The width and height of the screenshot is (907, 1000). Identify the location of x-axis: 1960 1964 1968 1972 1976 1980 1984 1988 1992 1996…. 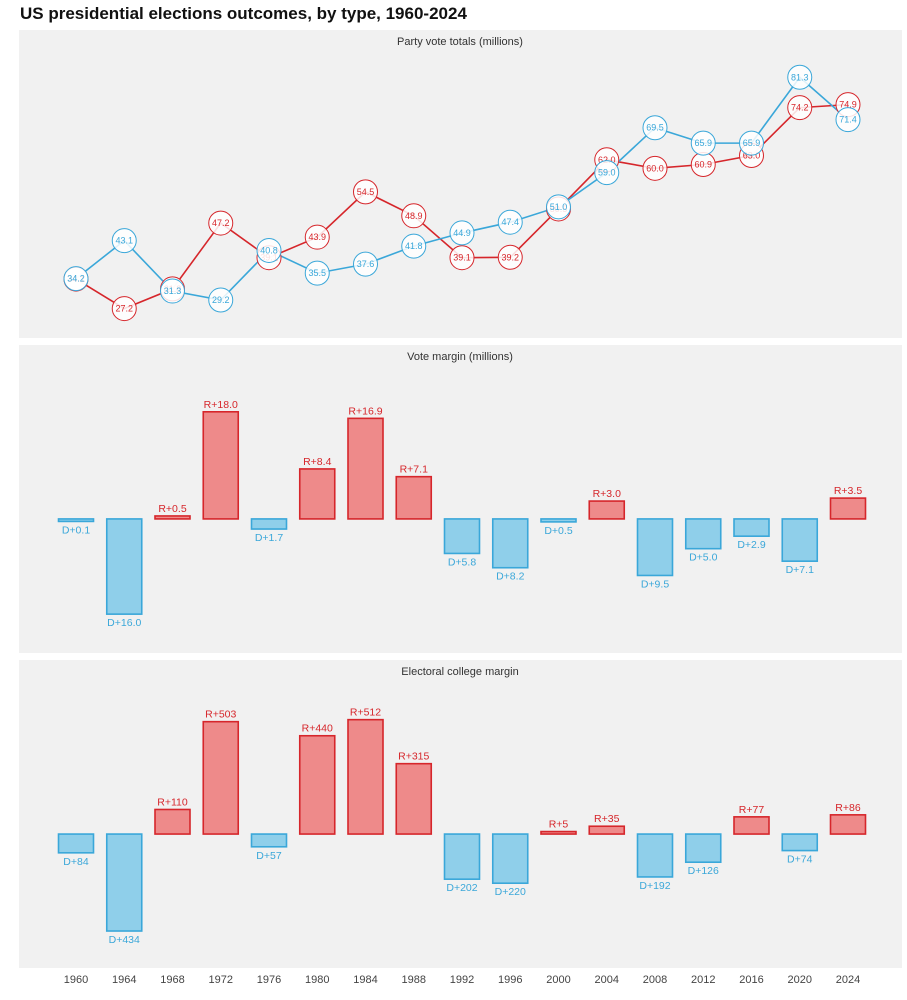
(462, 980).